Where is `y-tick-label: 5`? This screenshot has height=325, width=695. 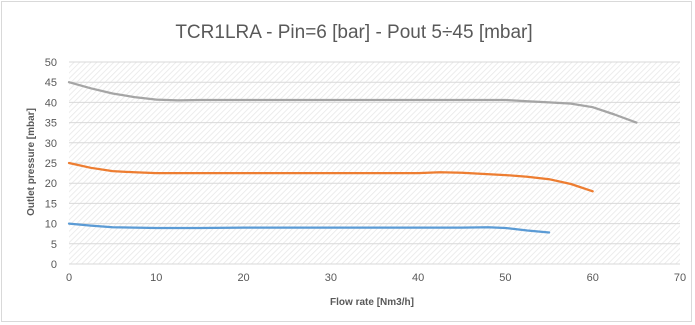 y-tick-label: 5 is located at coordinates (54, 245).